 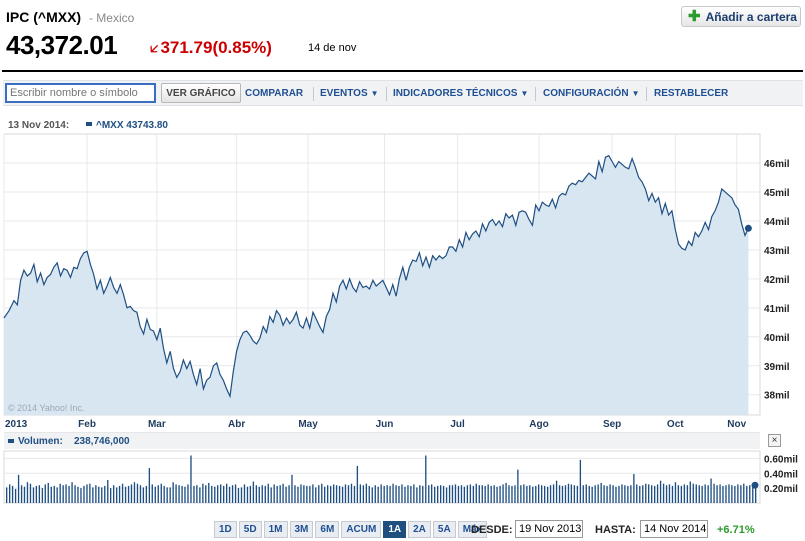 What do you see at coordinates (80, 93) in the screenshot?
I see `symbol-search-input` at bounding box center [80, 93].